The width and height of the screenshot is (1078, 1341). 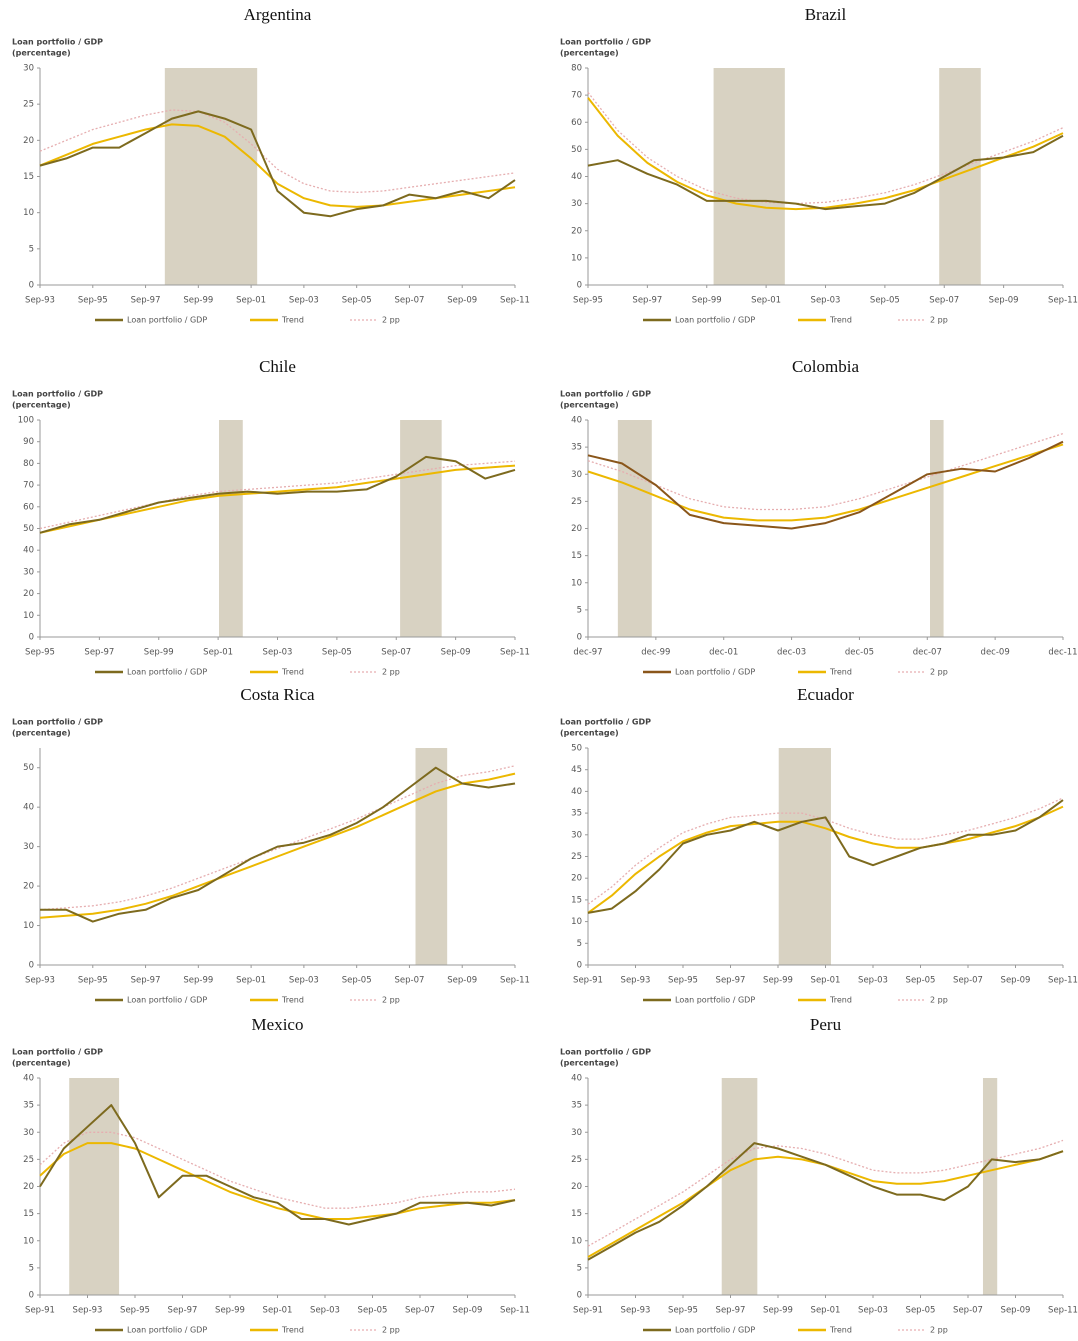 What do you see at coordinates (28, 616) in the screenshot?
I see `y-tick-label: 10` at bounding box center [28, 616].